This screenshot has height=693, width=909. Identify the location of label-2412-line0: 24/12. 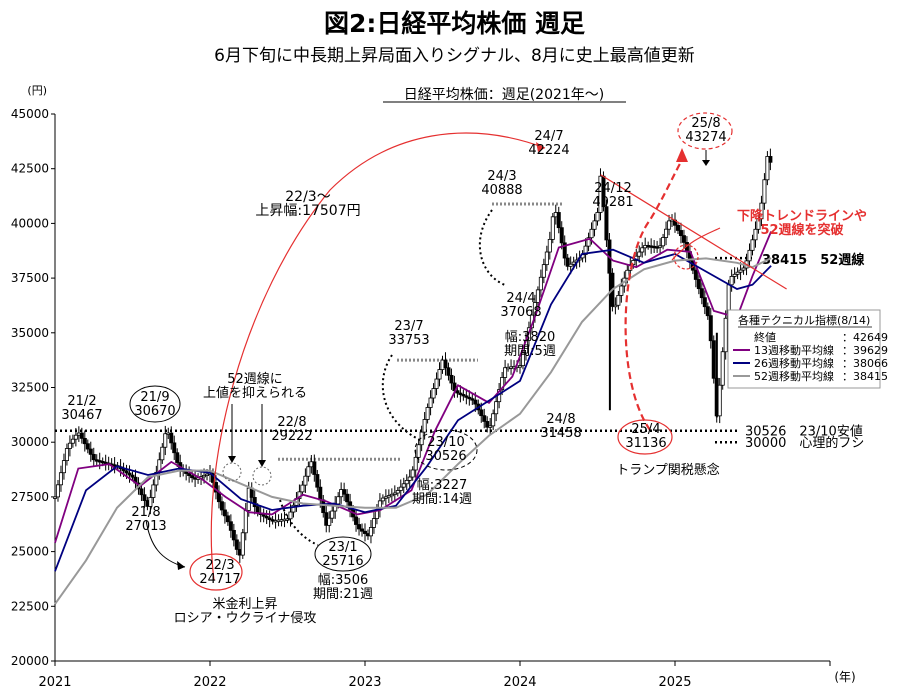
(612, 188).